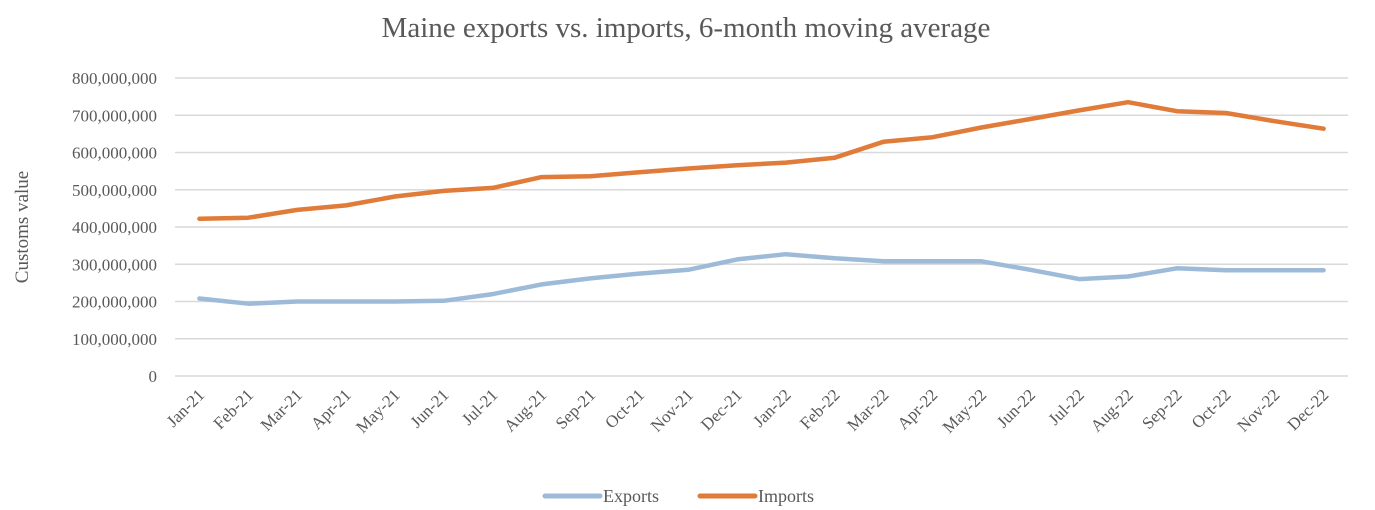 This screenshot has width=1375, height=510. Describe the element at coordinates (429, 408) in the screenshot. I see `x-tick-label: Jun-21` at that location.